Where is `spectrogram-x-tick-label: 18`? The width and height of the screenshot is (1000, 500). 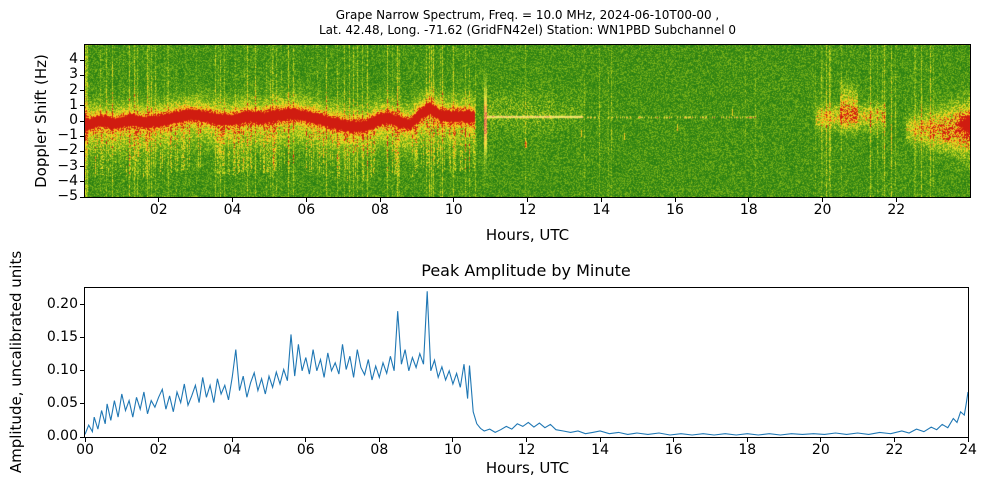 spectrogram-x-tick-label: 18 is located at coordinates (748, 210).